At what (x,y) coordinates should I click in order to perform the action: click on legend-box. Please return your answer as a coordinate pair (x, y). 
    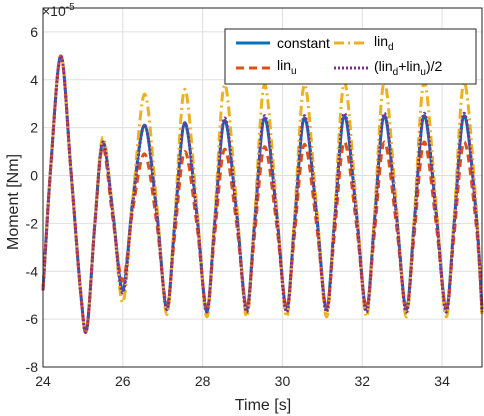
    Looking at the image, I should click on (350, 56).